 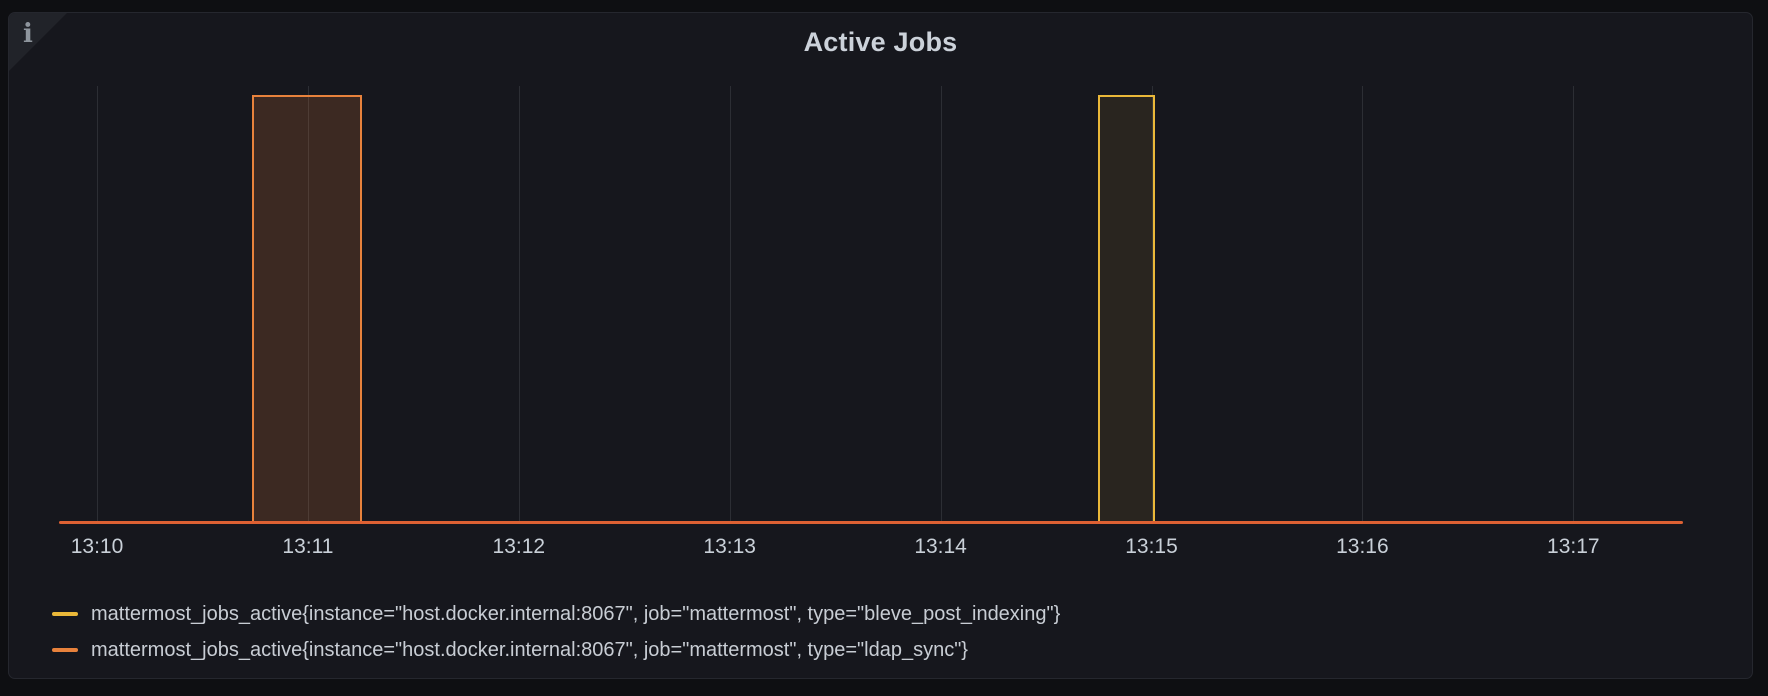 What do you see at coordinates (1573, 546) in the screenshot?
I see `x-axis-tick-label: 13:17` at bounding box center [1573, 546].